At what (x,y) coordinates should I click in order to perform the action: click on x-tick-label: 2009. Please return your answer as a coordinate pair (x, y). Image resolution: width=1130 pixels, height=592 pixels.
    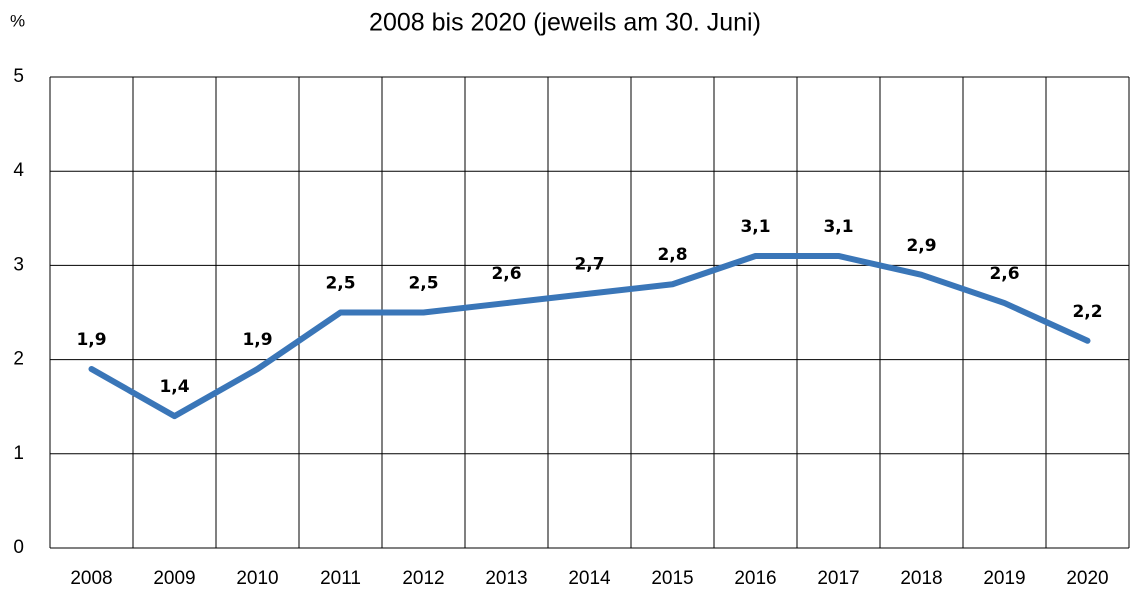
    Looking at the image, I should click on (174, 578).